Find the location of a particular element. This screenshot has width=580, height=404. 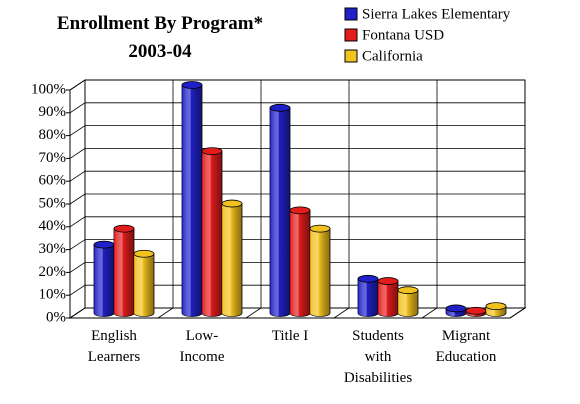

y-tick-label: 60% is located at coordinates (53, 181).